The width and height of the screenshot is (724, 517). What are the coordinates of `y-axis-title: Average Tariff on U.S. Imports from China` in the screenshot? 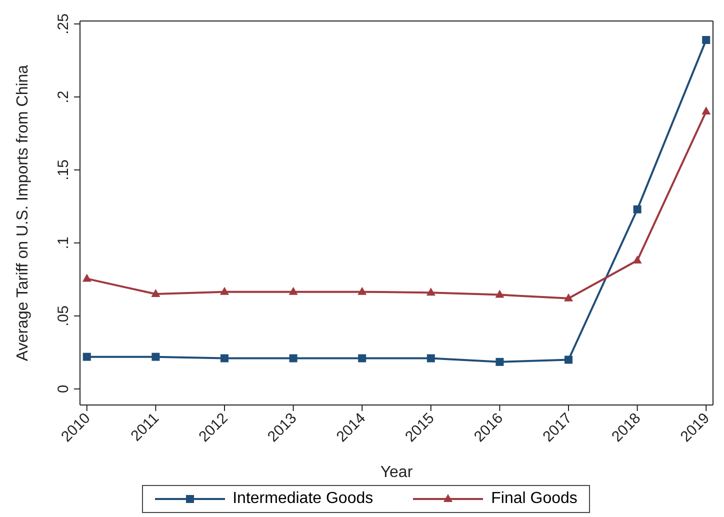 It's located at (23, 213).